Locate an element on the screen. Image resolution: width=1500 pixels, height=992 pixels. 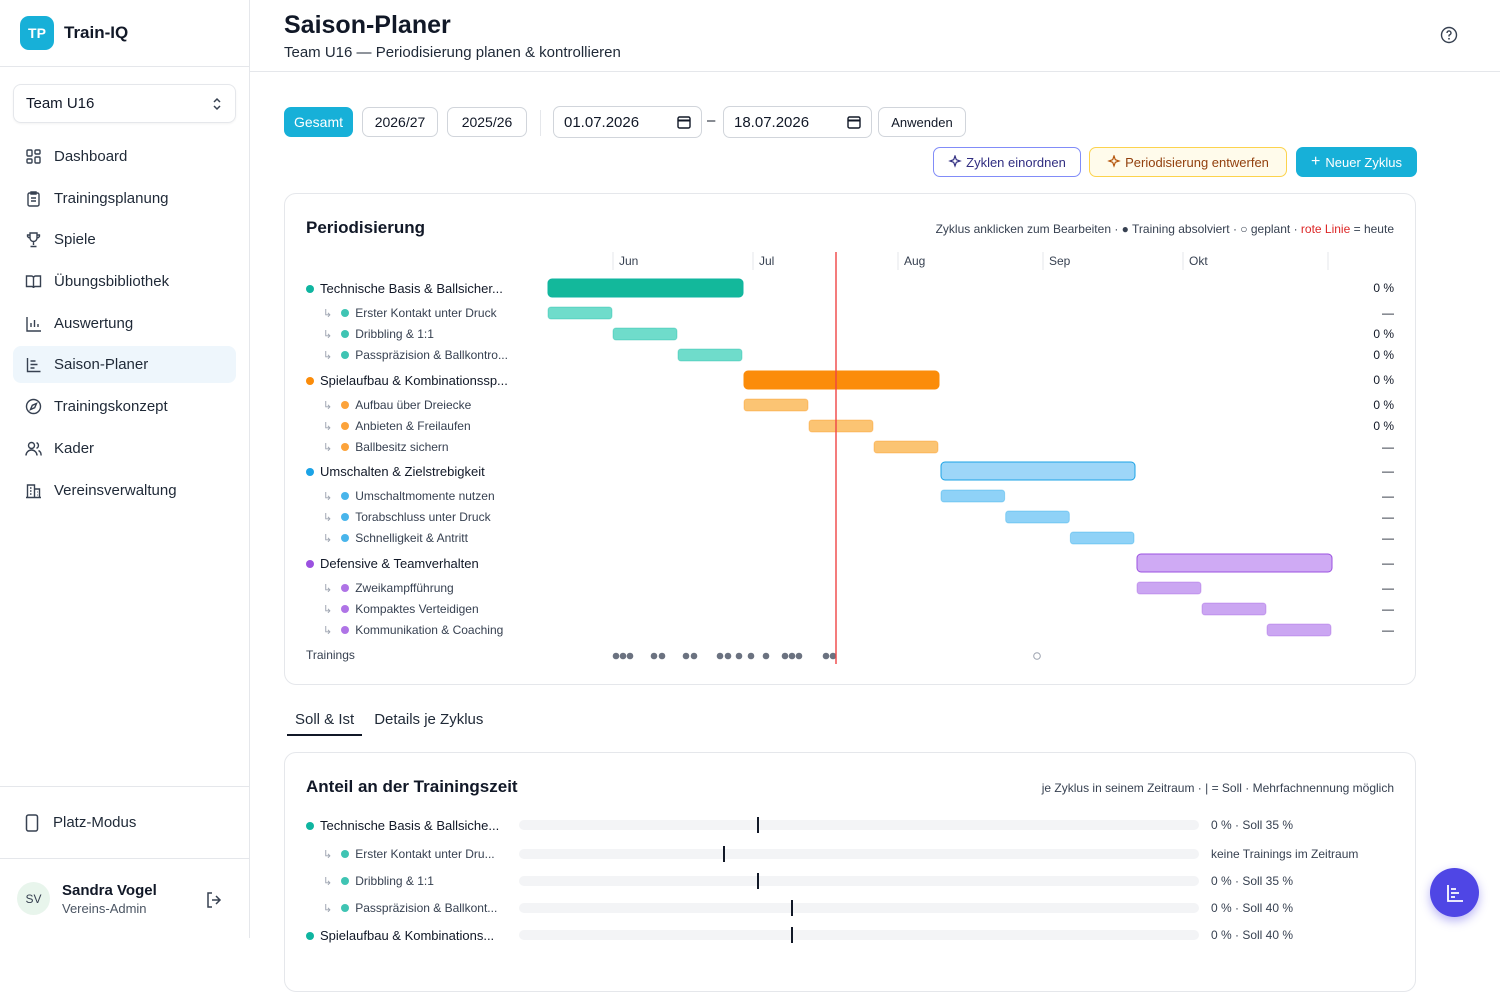
anteil-track is located at coordinates (859, 935).